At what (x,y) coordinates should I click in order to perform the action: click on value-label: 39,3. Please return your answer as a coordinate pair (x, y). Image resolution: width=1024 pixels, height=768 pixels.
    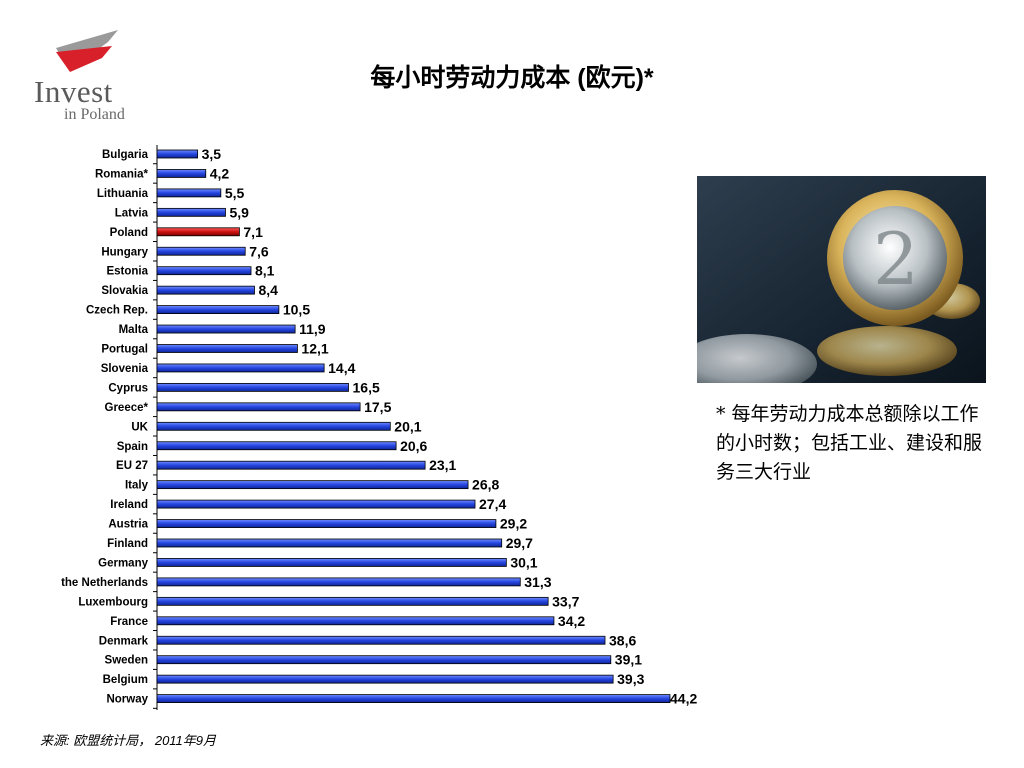
    Looking at the image, I should click on (630, 679).